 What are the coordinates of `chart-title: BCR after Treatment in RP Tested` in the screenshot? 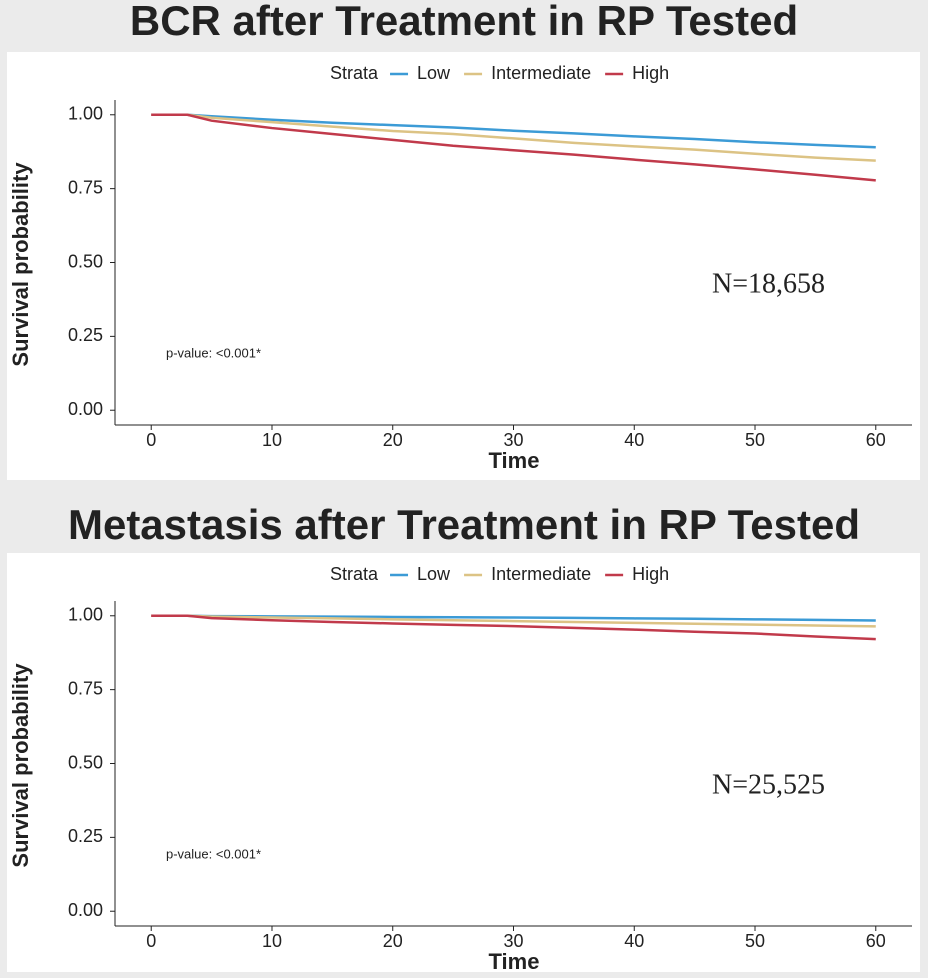 It's located at (464, 22).